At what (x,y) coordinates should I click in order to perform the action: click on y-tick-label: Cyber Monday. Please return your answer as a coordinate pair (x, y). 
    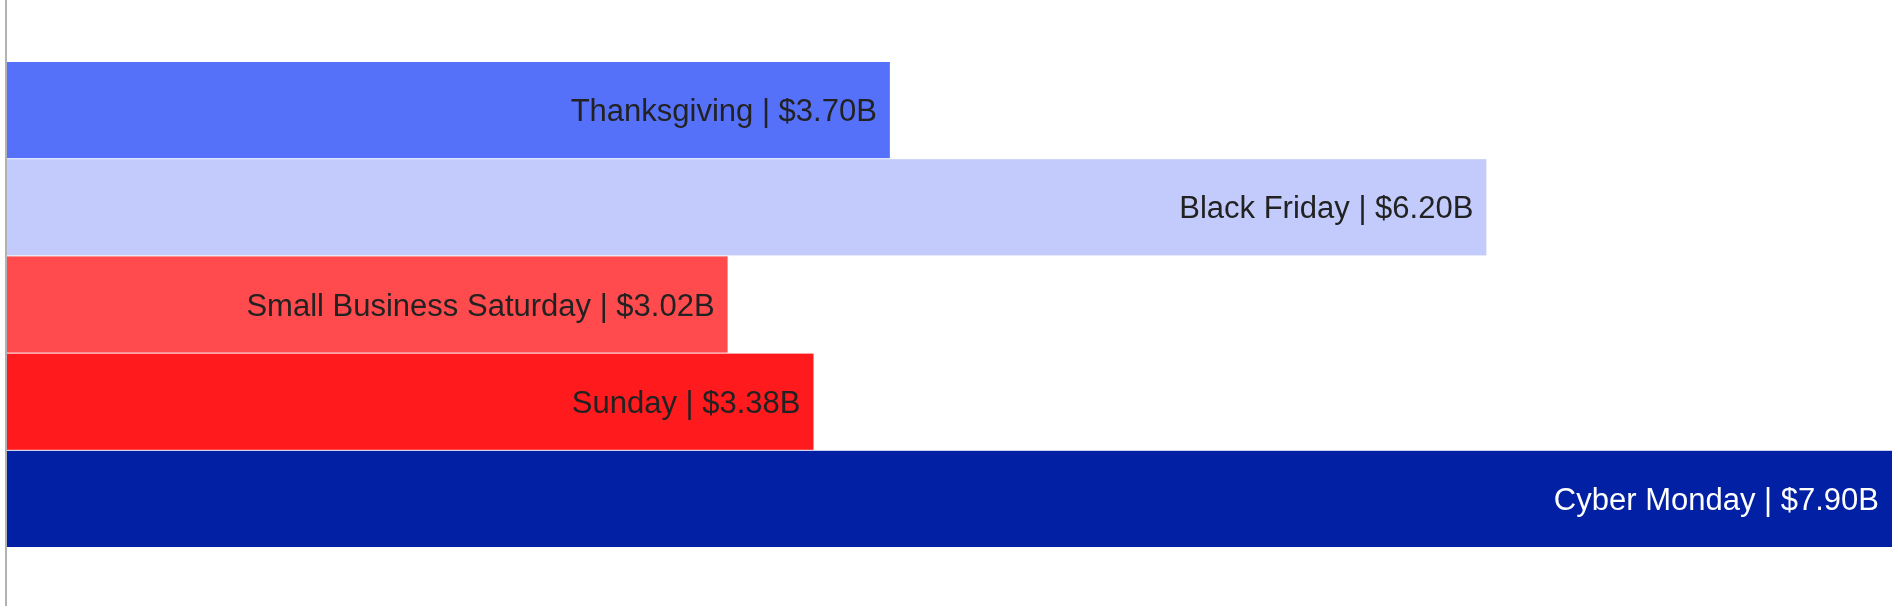
    Looking at the image, I should click on (1654, 499).